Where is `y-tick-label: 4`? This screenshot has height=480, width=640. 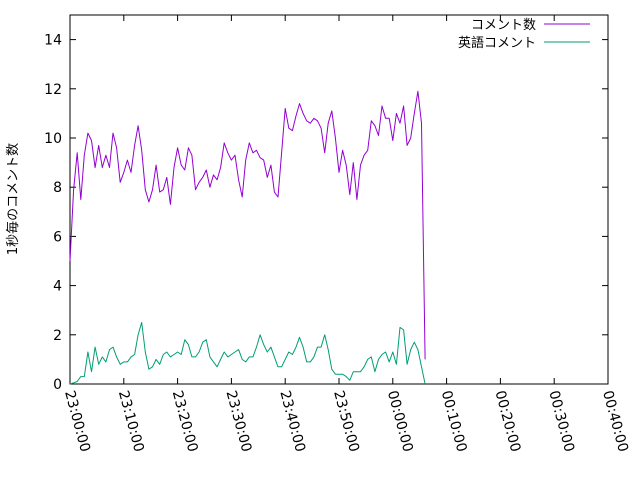 y-tick-label: 4 is located at coordinates (57, 287).